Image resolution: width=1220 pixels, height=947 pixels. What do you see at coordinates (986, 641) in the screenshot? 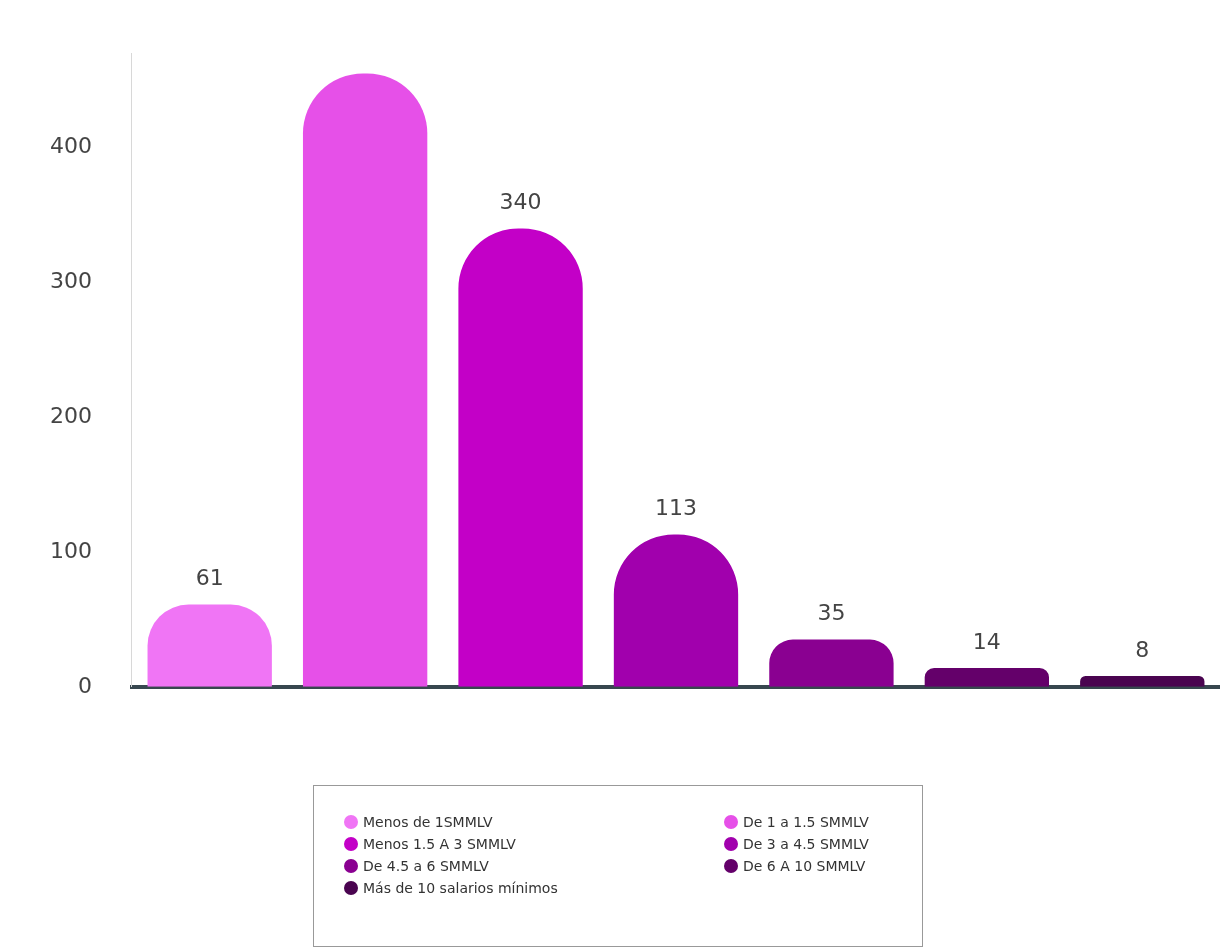
I see `data-label: 14` at bounding box center [986, 641].